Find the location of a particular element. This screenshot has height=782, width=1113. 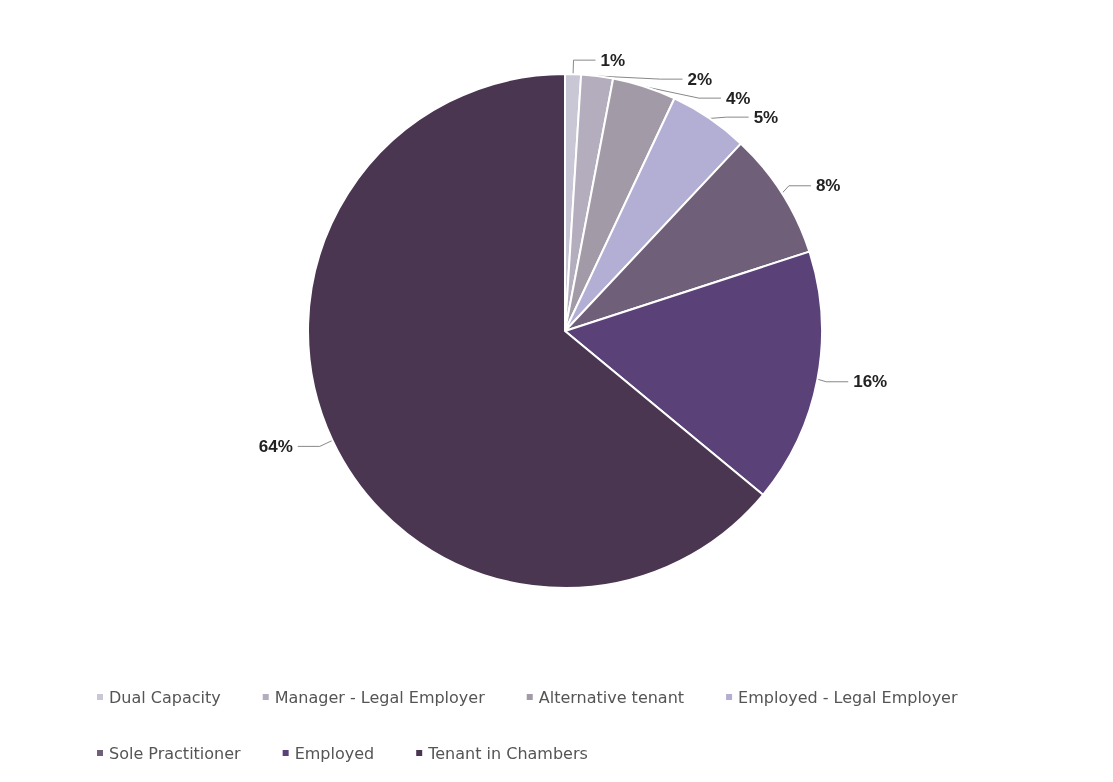

legend-label: Employed is located at coordinates (334, 753).